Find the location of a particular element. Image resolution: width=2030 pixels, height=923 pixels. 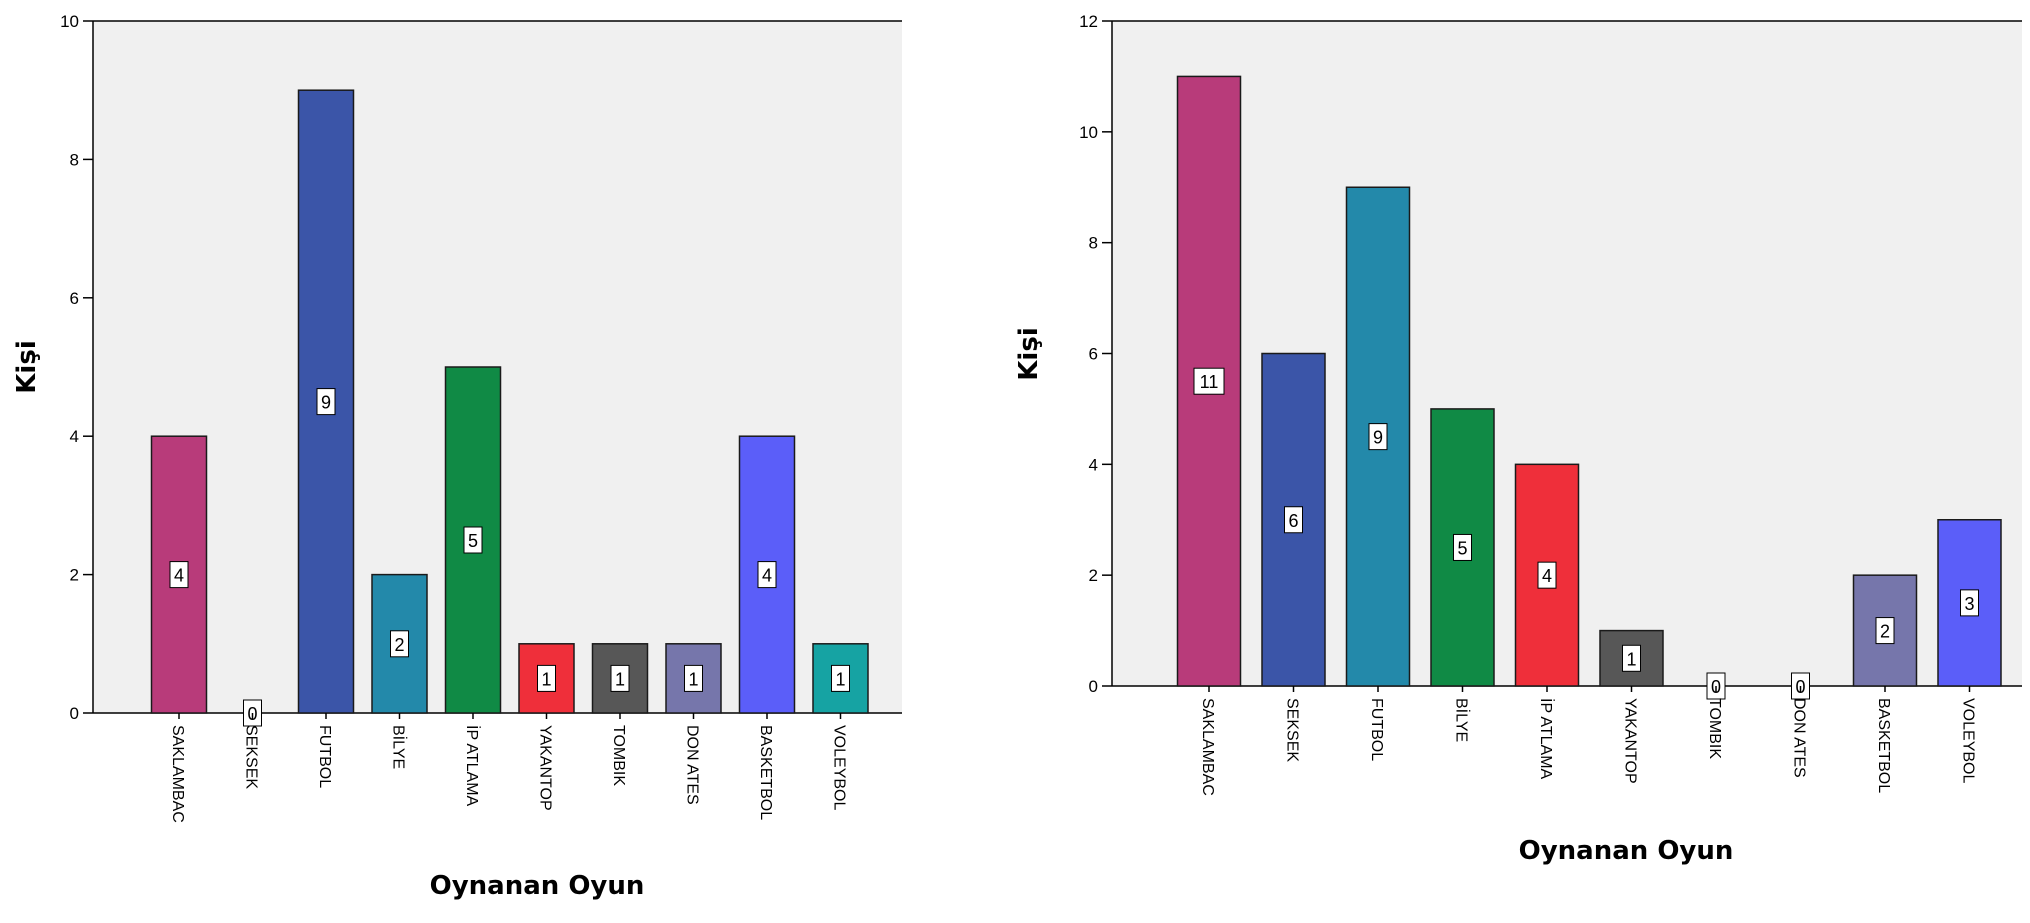

data-label: 11 is located at coordinates (1209, 382).